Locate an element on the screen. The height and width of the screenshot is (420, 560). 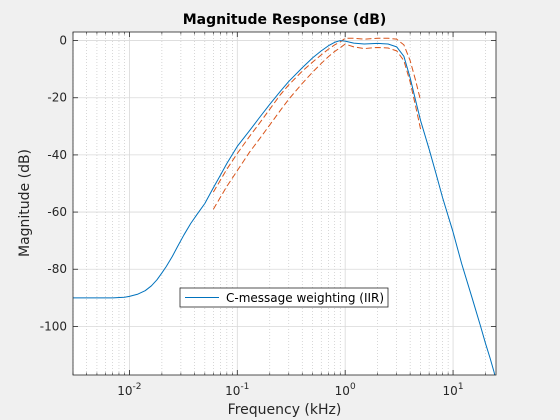
y-tick-label: -60 is located at coordinates (57, 212).